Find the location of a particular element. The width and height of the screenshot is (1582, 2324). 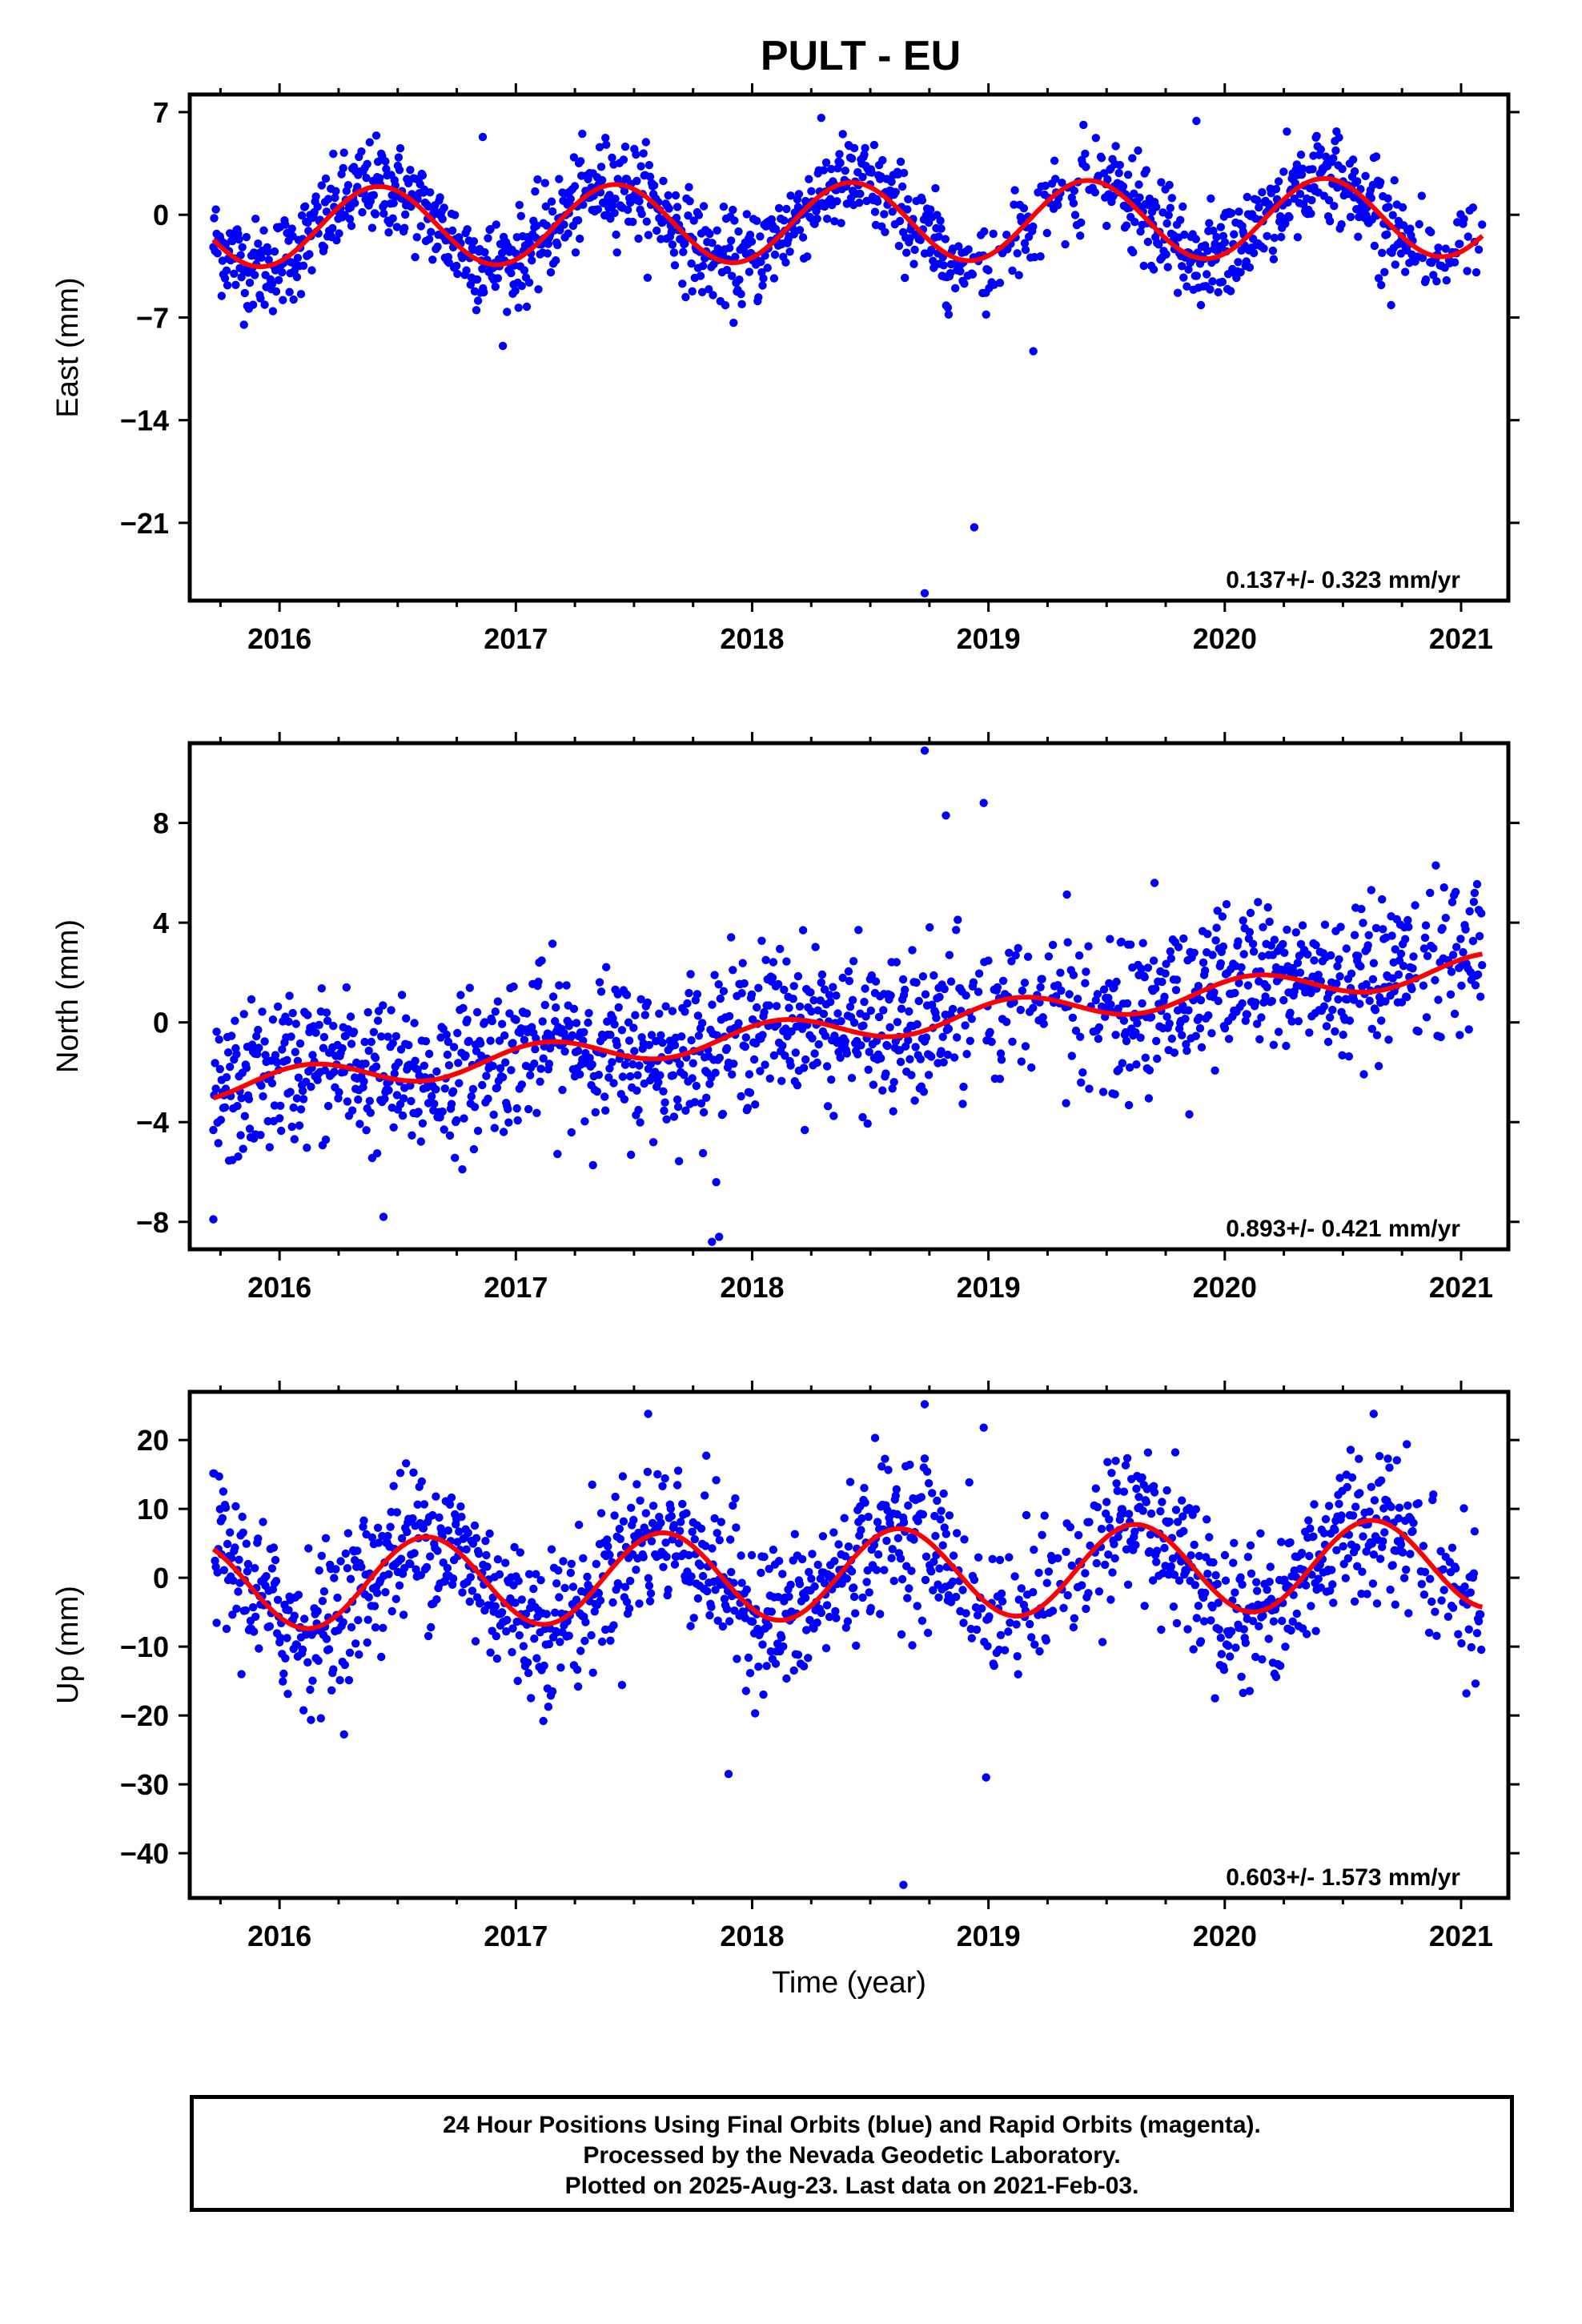

y-tick-label: 0 is located at coordinates (161, 1578).